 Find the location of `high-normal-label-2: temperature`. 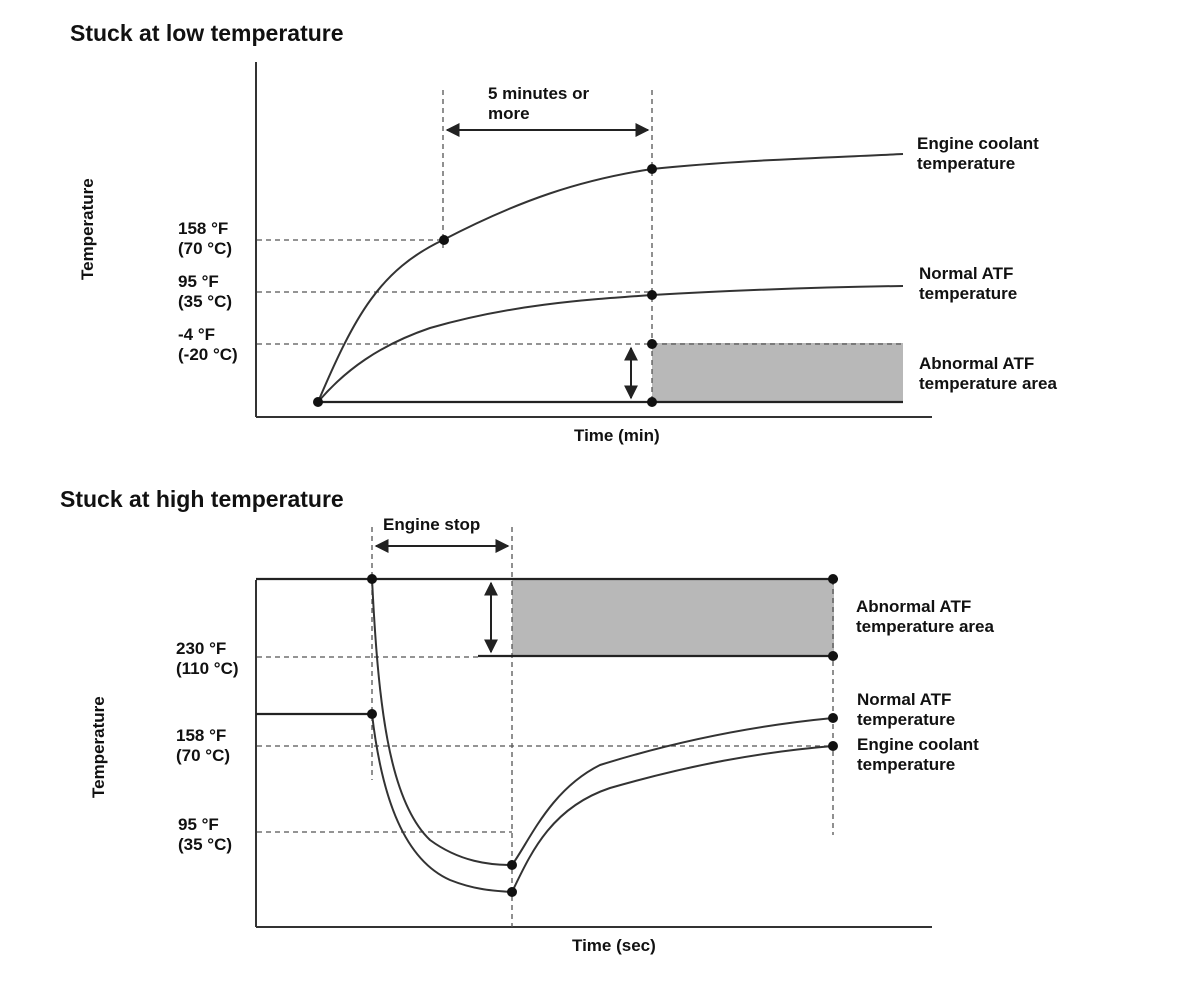

high-normal-label-2: temperature is located at coordinates (906, 719).